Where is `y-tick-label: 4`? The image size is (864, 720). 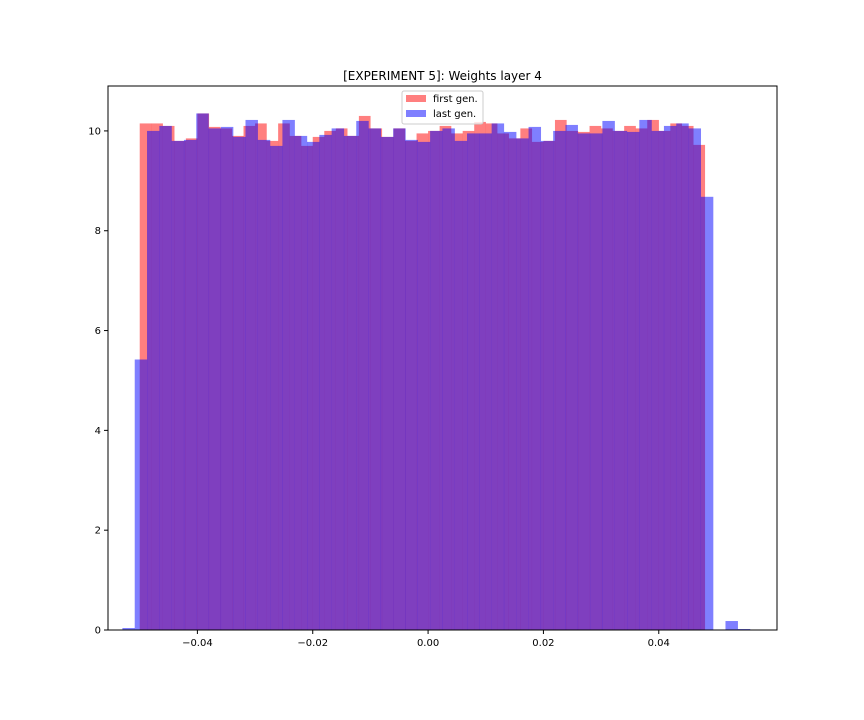 y-tick-label: 4 is located at coordinates (98, 431).